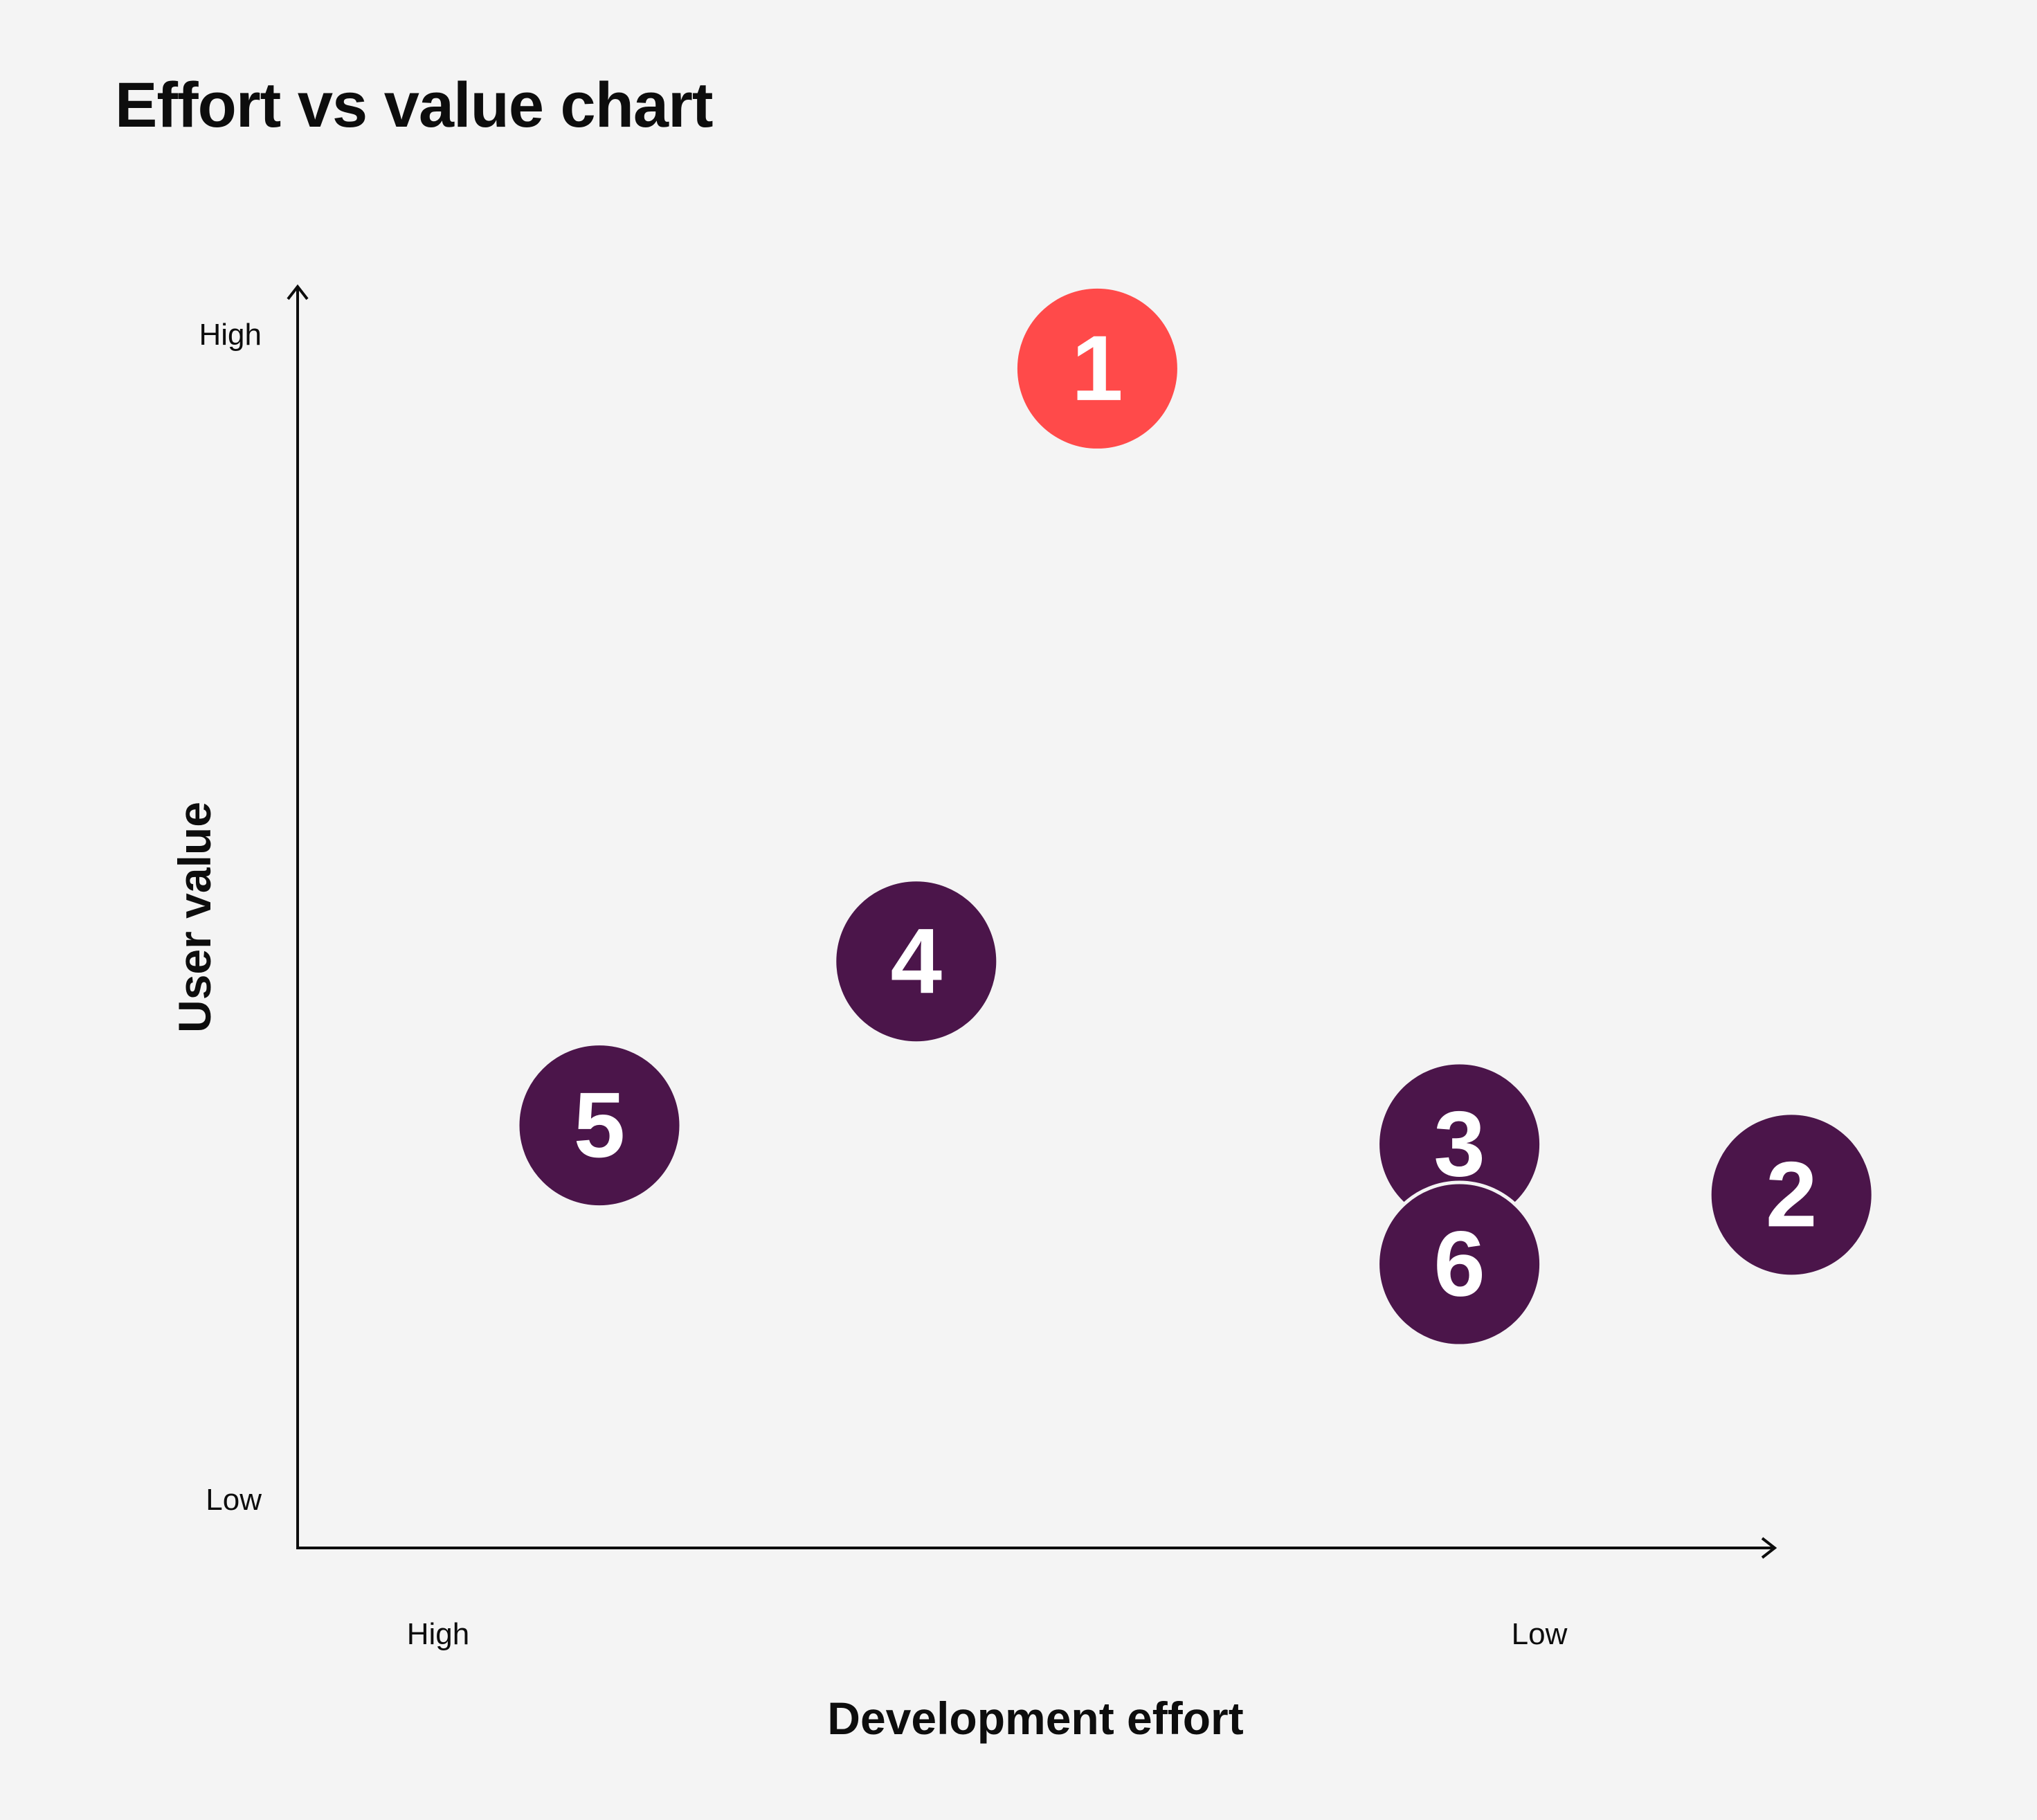  I want to click on x-axis-arrow-icon, so click(1769, 1548).